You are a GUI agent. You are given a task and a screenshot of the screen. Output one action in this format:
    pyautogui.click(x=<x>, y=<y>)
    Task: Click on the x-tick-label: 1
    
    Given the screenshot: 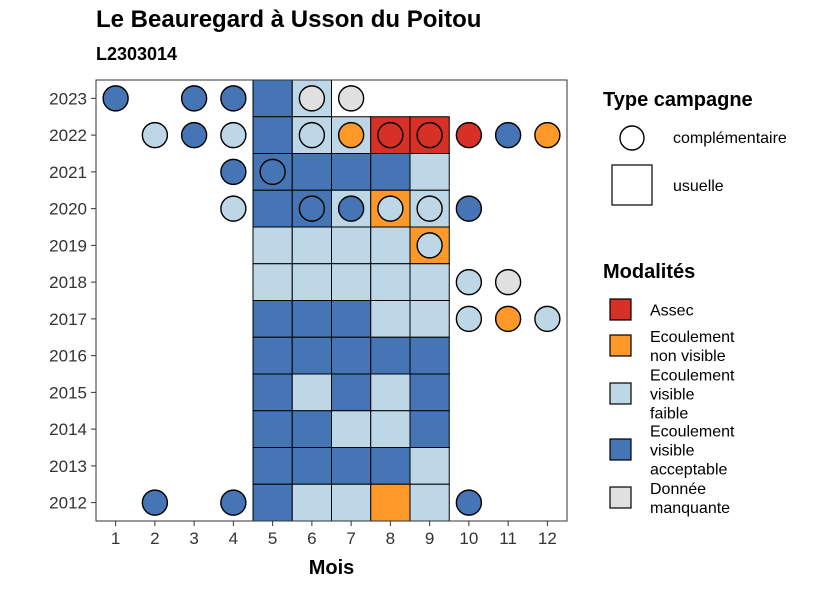 What is the action you would take?
    pyautogui.click(x=115, y=538)
    